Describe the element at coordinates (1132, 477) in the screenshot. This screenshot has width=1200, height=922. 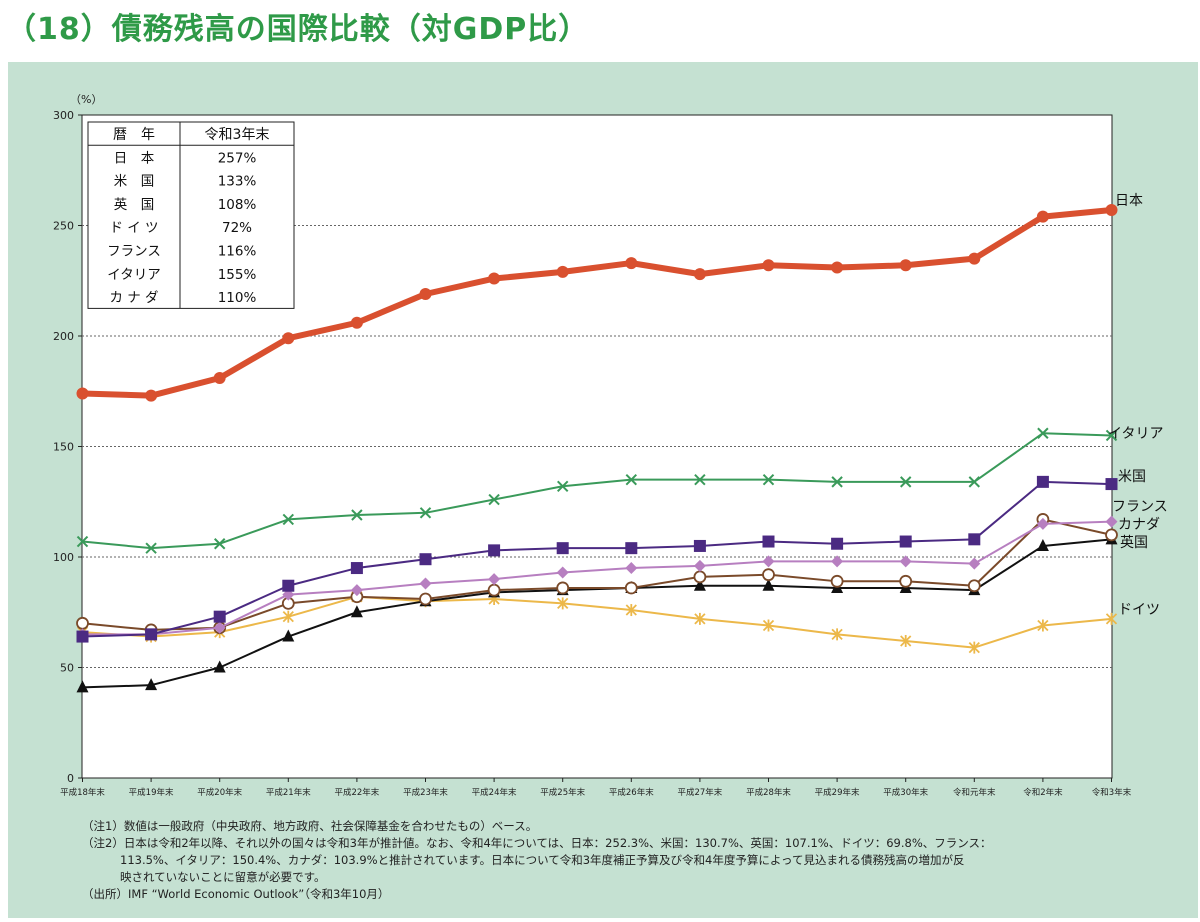
I see `series-label-us: 米国` at that location.